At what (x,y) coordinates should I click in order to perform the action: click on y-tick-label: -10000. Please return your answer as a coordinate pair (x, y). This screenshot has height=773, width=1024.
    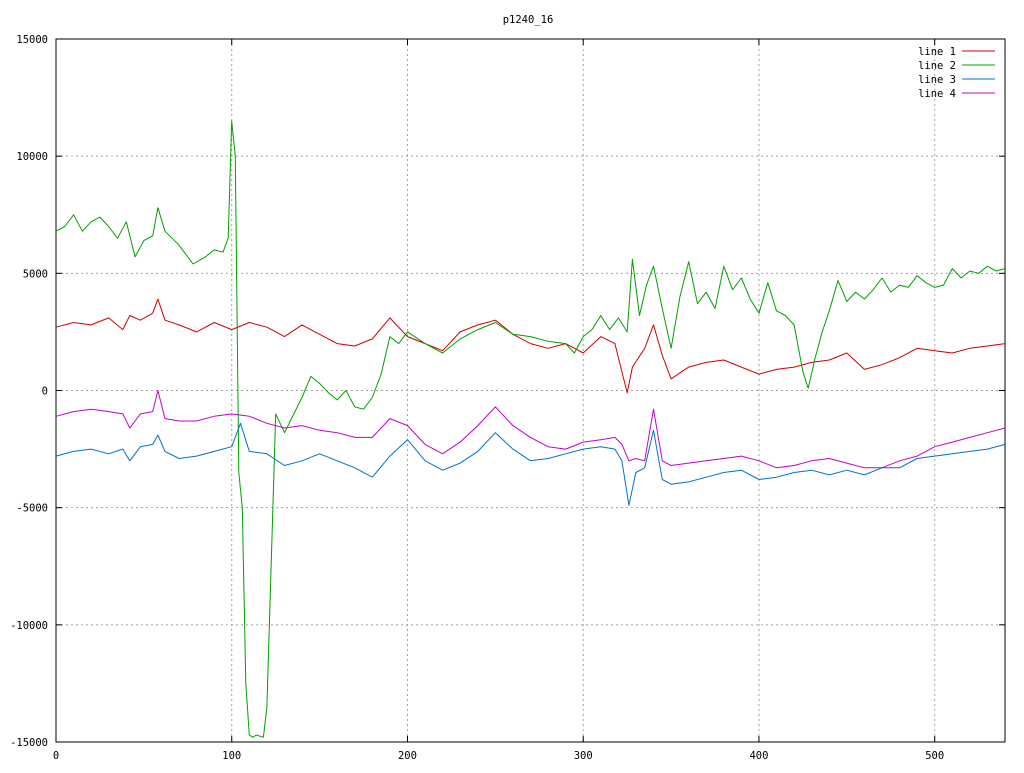
    Looking at the image, I should click on (29, 626).